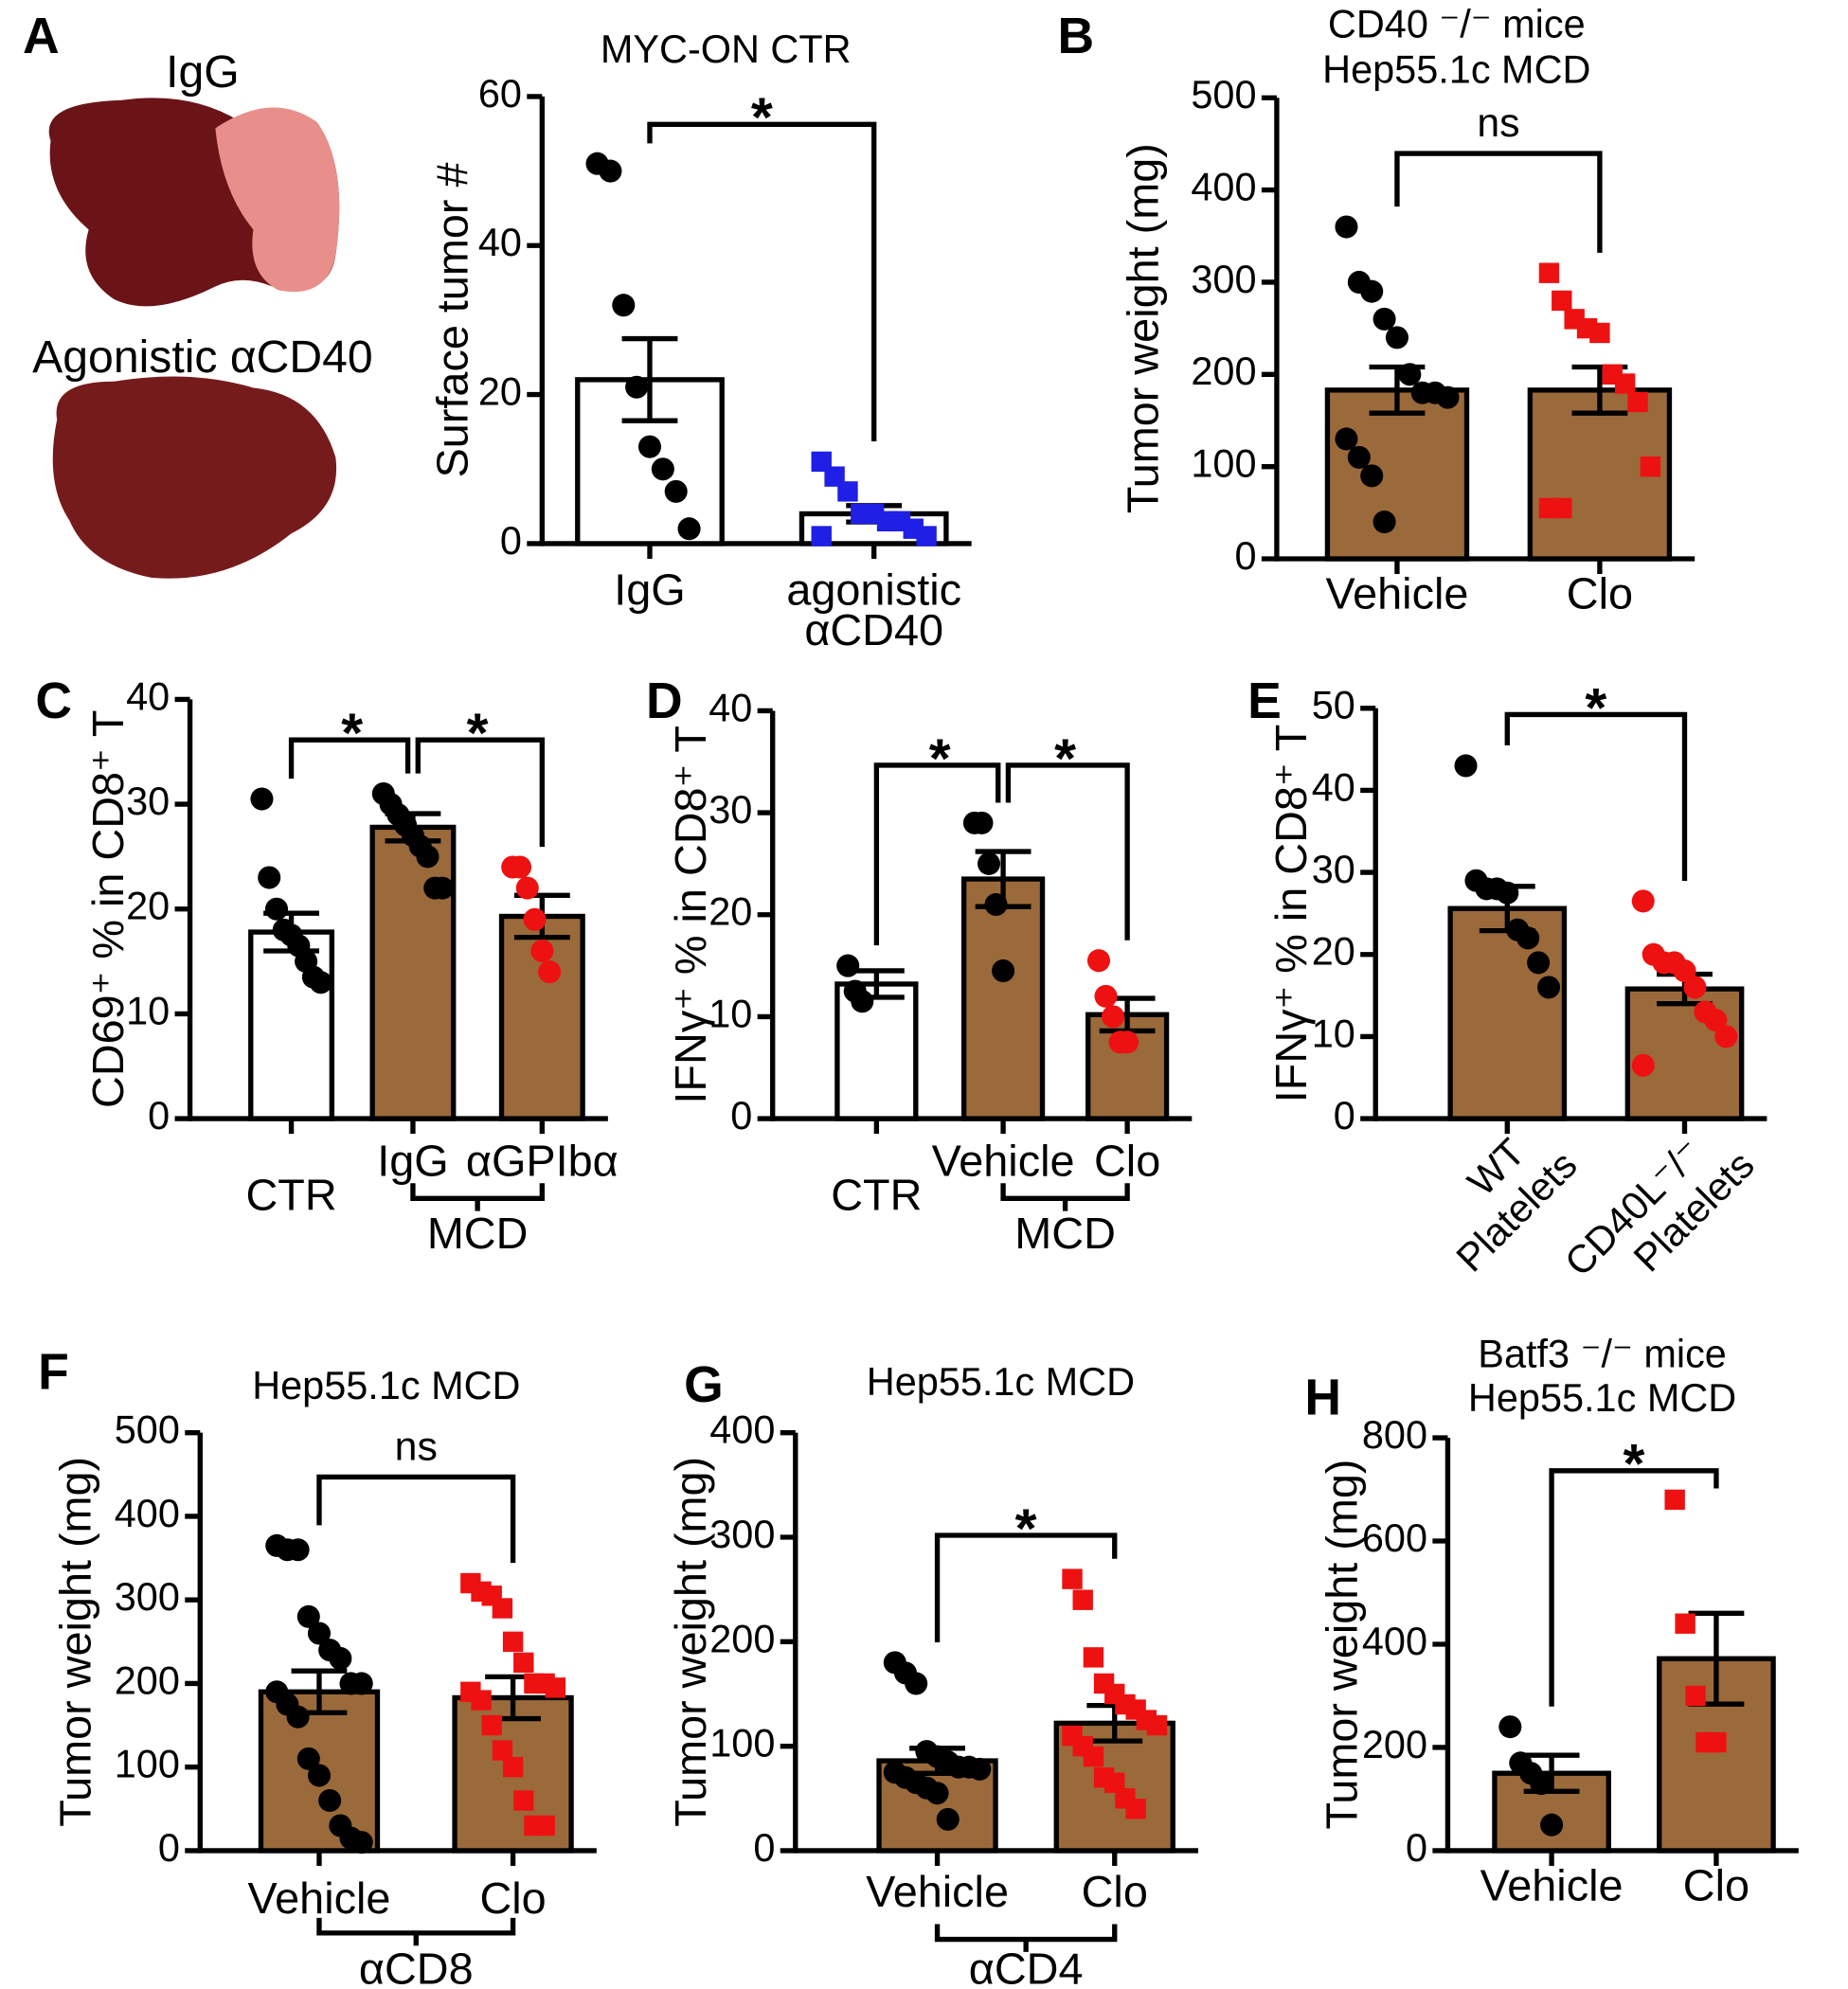  What do you see at coordinates (147, 1430) in the screenshot?
I see `y-tick-label: 500` at bounding box center [147, 1430].